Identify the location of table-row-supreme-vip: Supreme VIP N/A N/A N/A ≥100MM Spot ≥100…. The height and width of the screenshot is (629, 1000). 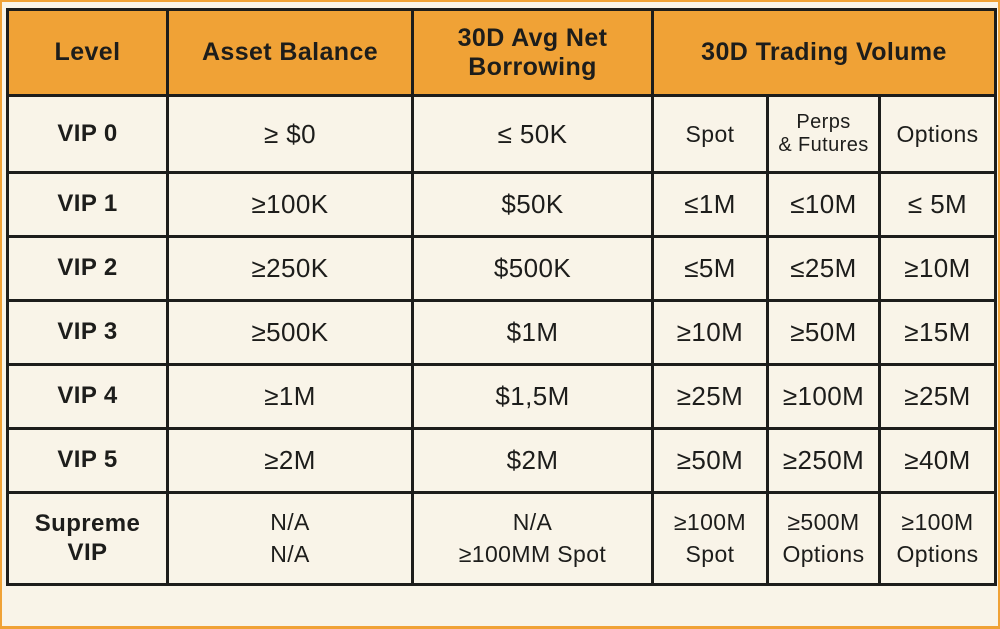
(502, 538).